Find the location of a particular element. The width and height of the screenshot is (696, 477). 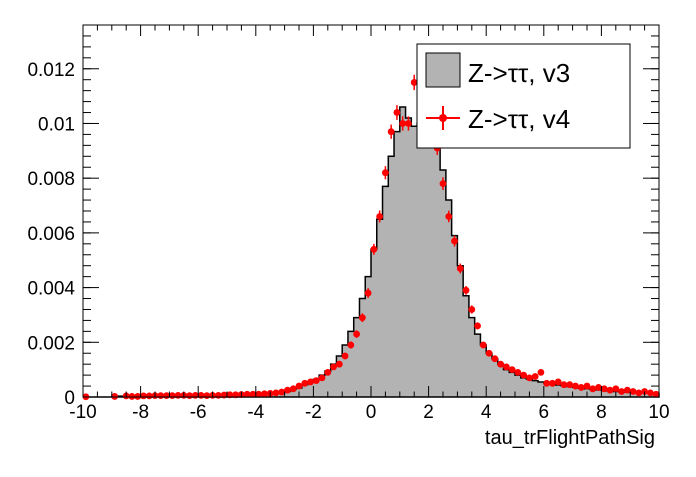

x-axis-title: tau_trFlightPathSig is located at coordinates (570, 438).